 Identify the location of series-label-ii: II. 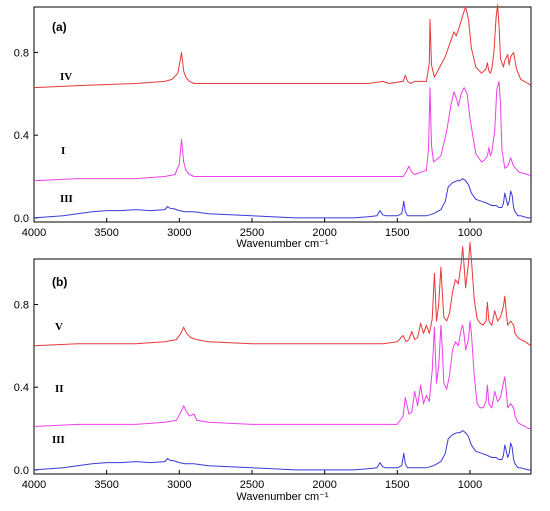
(59, 389).